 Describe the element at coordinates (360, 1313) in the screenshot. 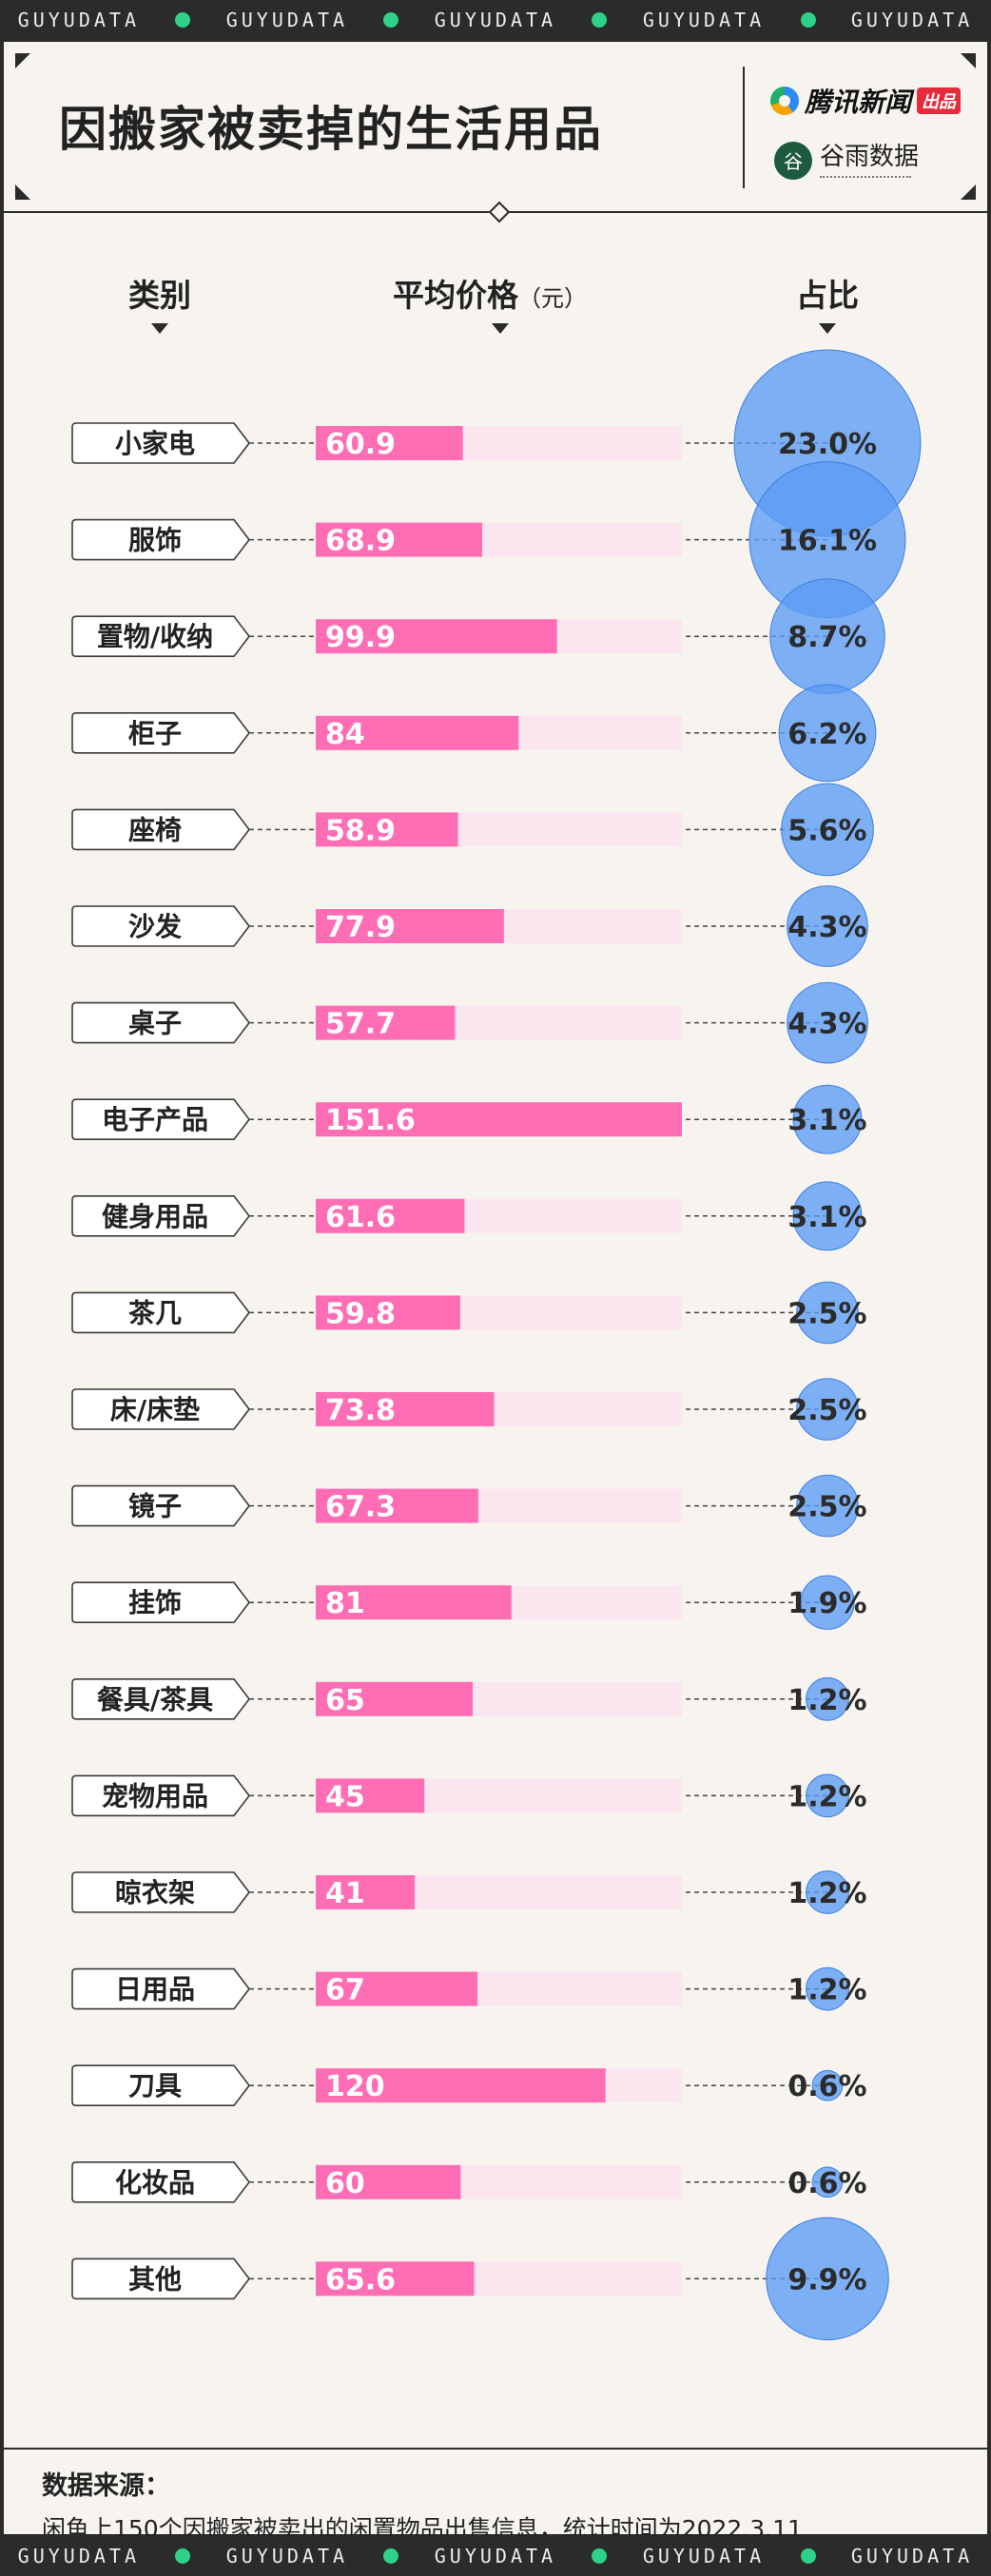

I see `price-label: 59.8` at that location.